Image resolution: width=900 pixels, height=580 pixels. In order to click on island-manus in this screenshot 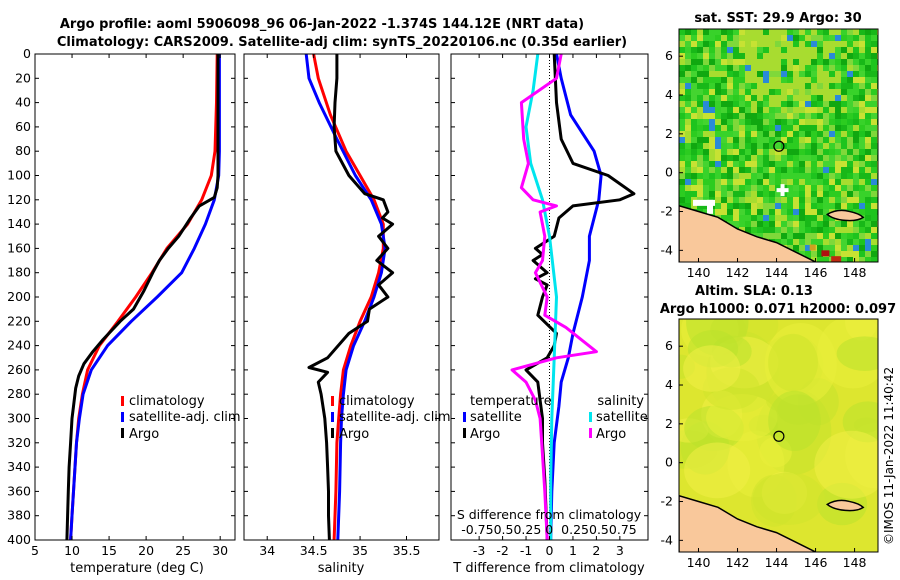, I will do `click(845, 505)`.